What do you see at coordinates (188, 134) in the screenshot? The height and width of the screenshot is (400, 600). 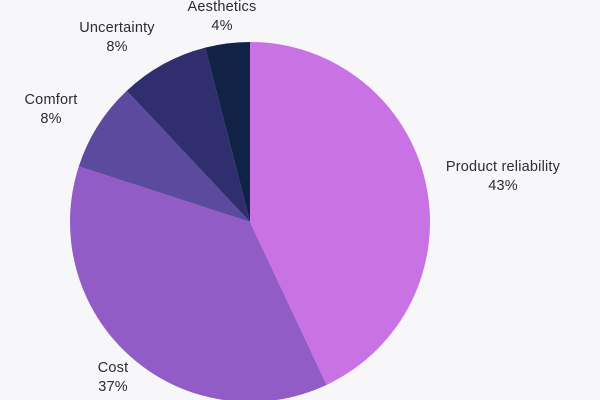 I see `pie-slice-uncertainty` at bounding box center [188, 134].